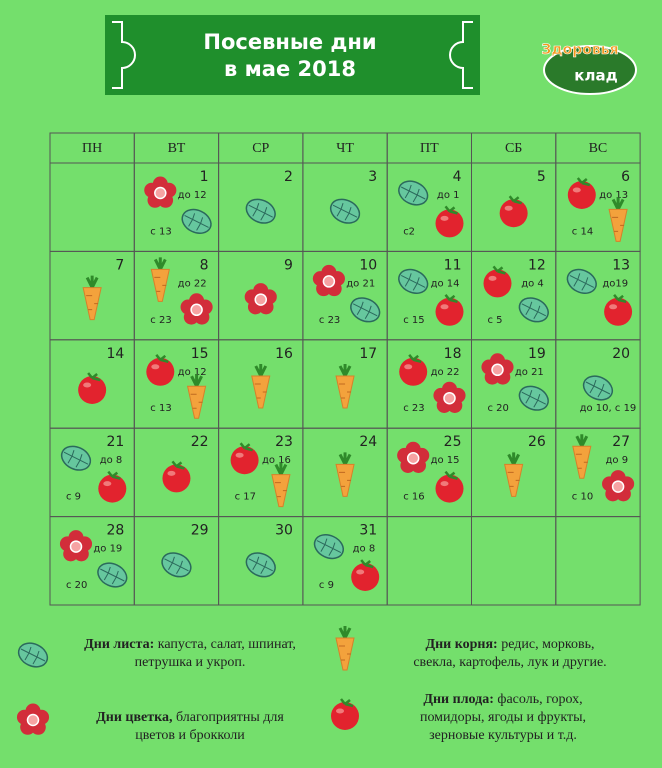 This screenshot has width=662, height=768. What do you see at coordinates (192, 372) in the screenshot?
I see `until-note: до 12` at bounding box center [192, 372].